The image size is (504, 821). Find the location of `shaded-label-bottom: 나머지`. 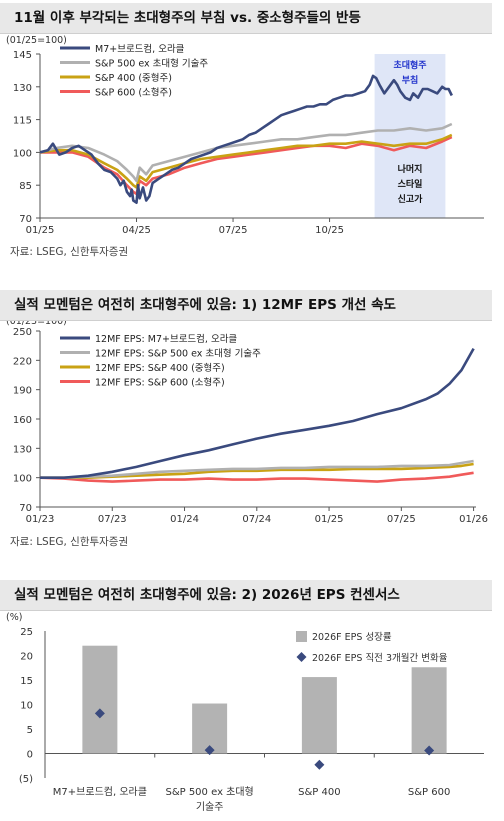

shaded-label-bottom: 나머지 is located at coordinates (410, 169).